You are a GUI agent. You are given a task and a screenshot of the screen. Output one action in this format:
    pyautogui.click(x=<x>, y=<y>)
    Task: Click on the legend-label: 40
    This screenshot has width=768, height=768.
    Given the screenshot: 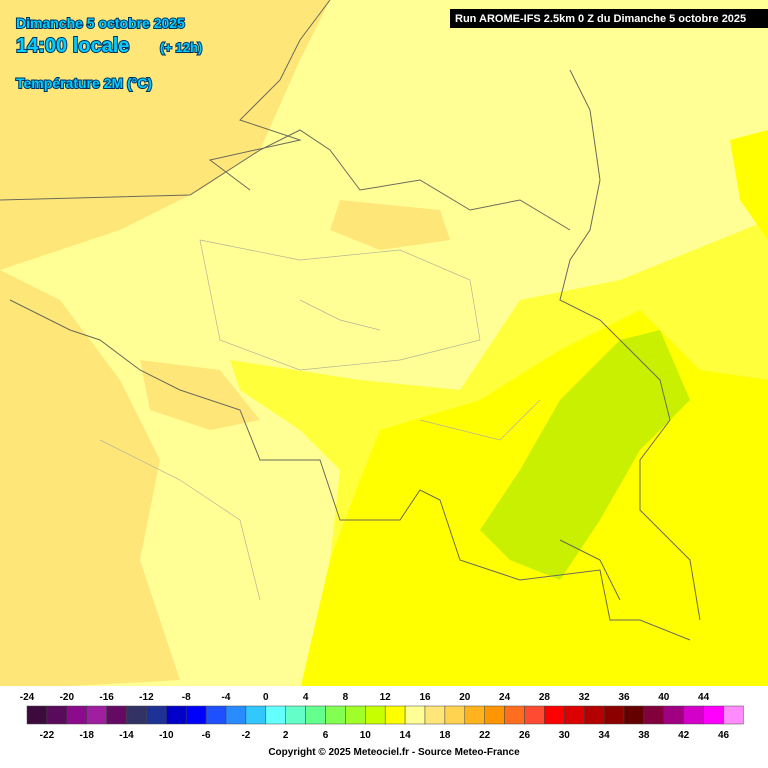 What is the action you would take?
    pyautogui.click(x=664, y=697)
    